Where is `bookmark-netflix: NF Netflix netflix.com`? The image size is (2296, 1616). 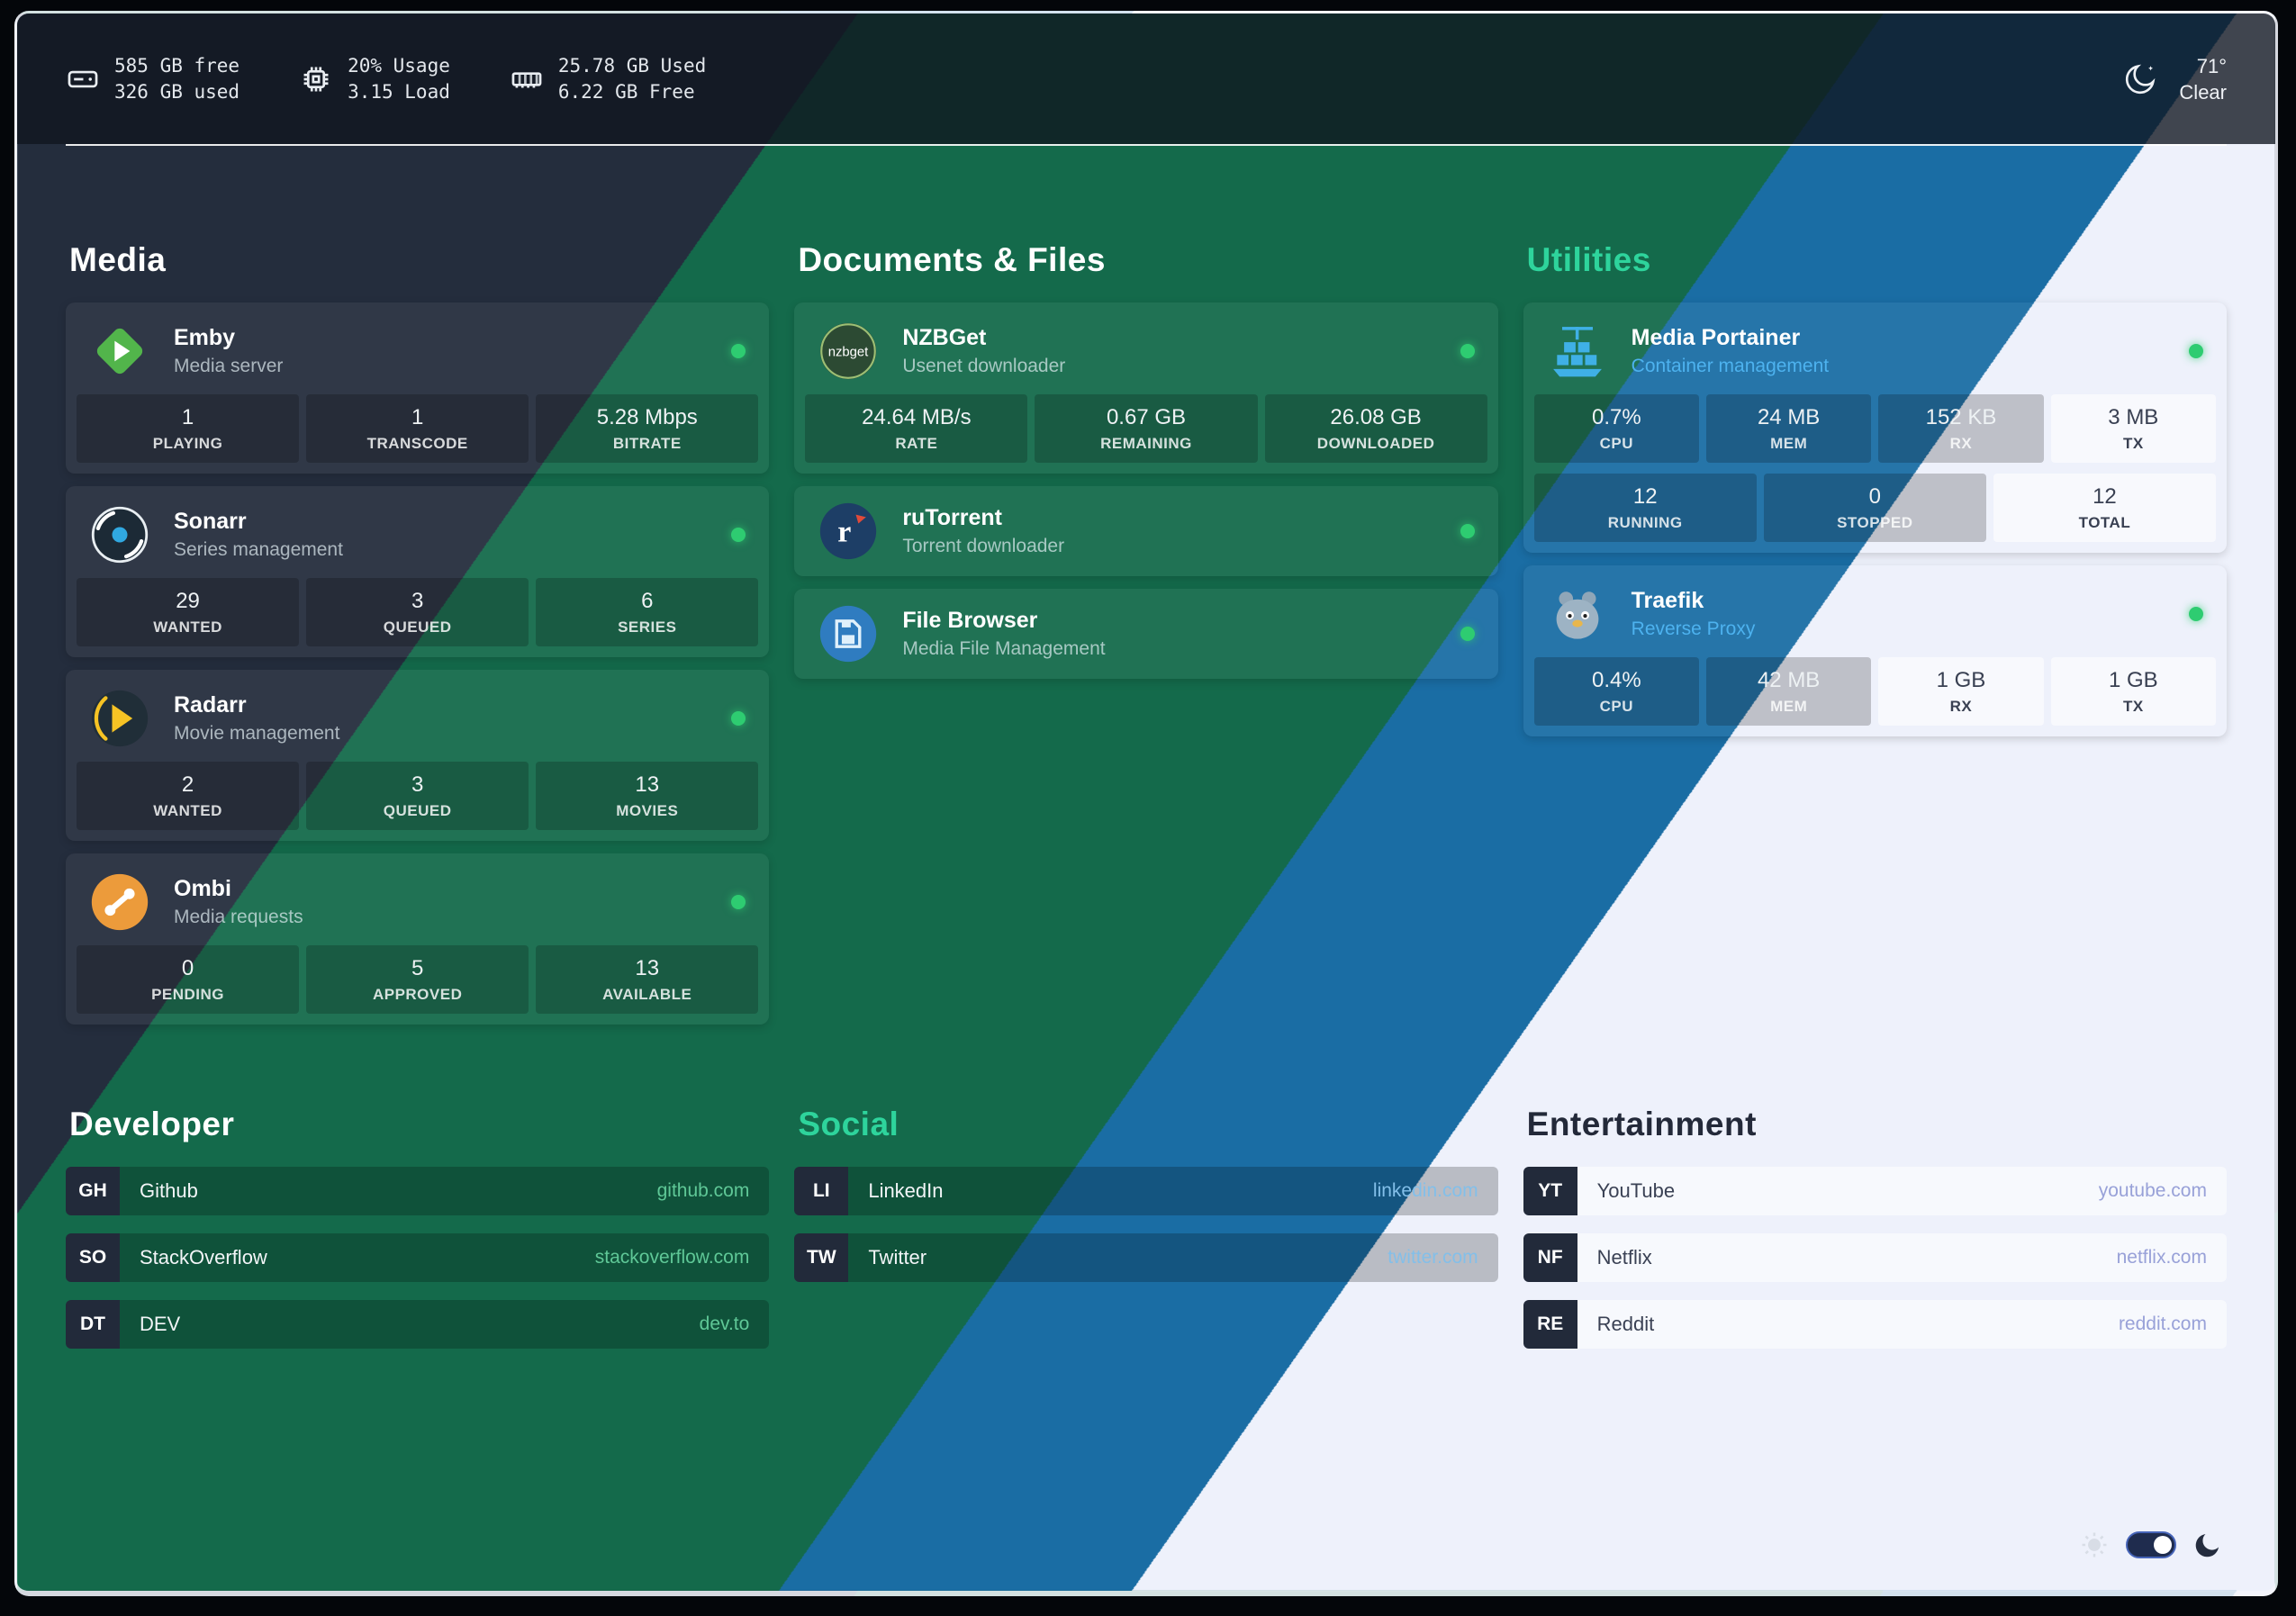
bookmark-netflix: NF Netflix netflix.com is located at coordinates (1875, 1257).